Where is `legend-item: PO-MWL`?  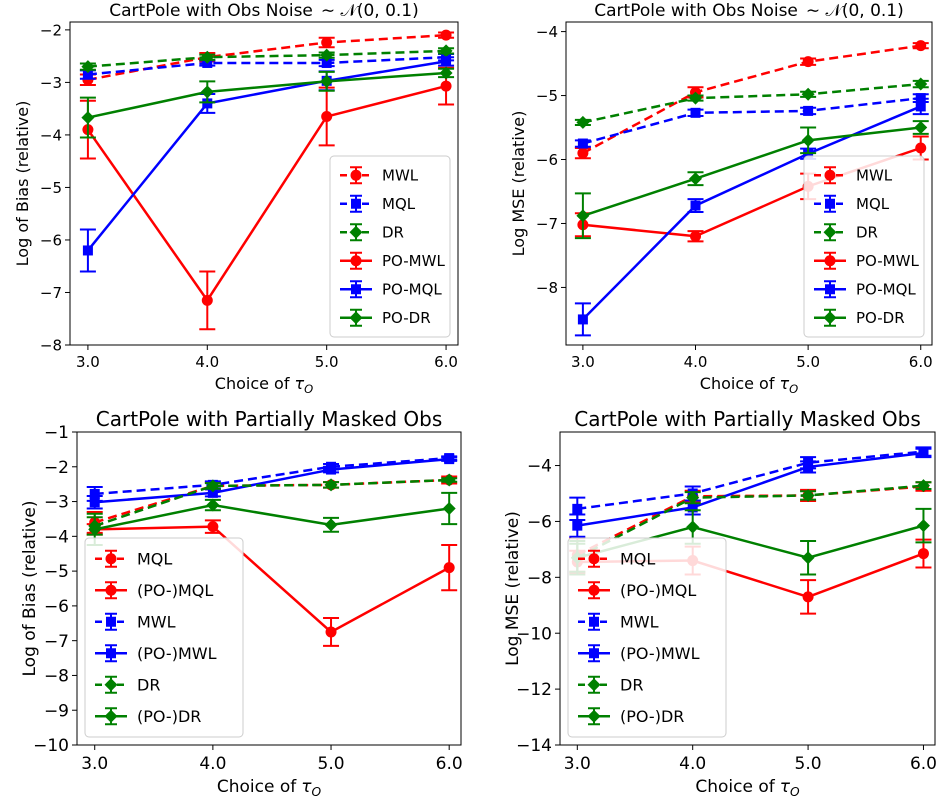
legend-item: PO-MWL is located at coordinates (392, 260).